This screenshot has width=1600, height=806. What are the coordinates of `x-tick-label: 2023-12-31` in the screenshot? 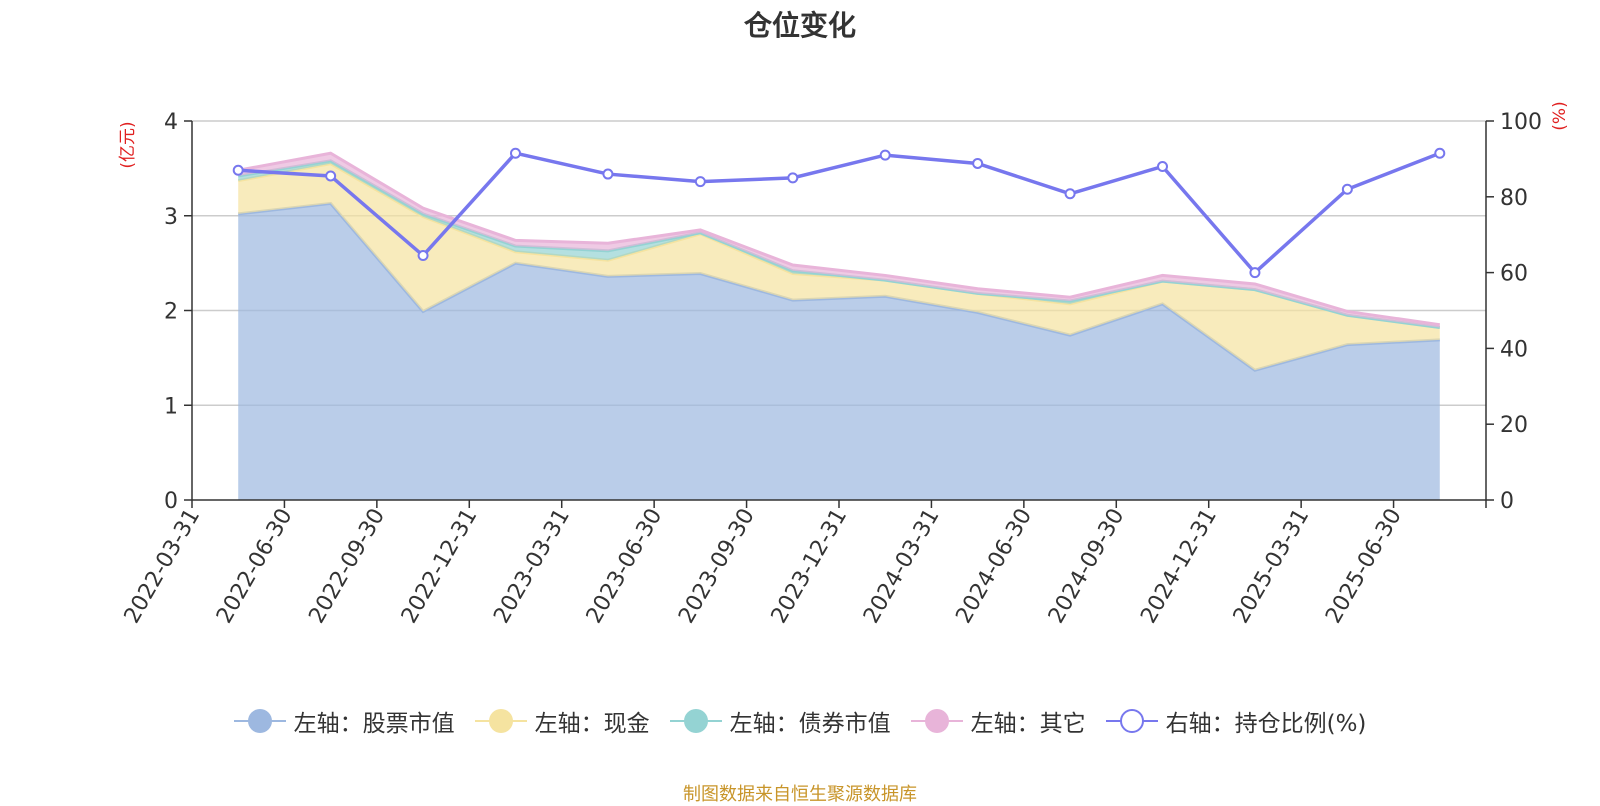 It's located at (810, 566).